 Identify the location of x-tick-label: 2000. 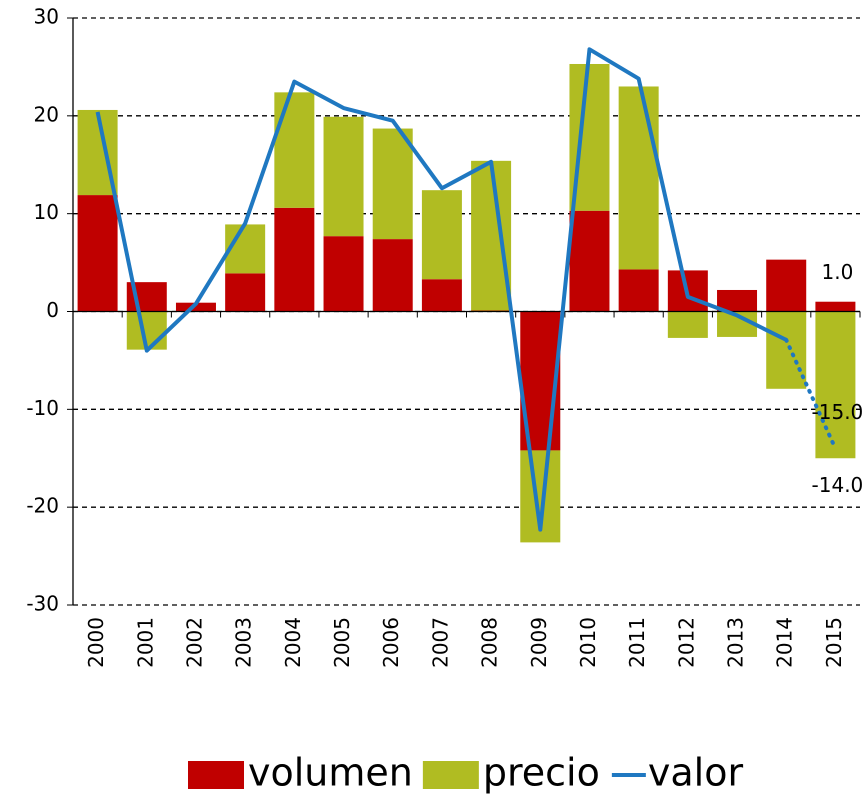
(96, 642).